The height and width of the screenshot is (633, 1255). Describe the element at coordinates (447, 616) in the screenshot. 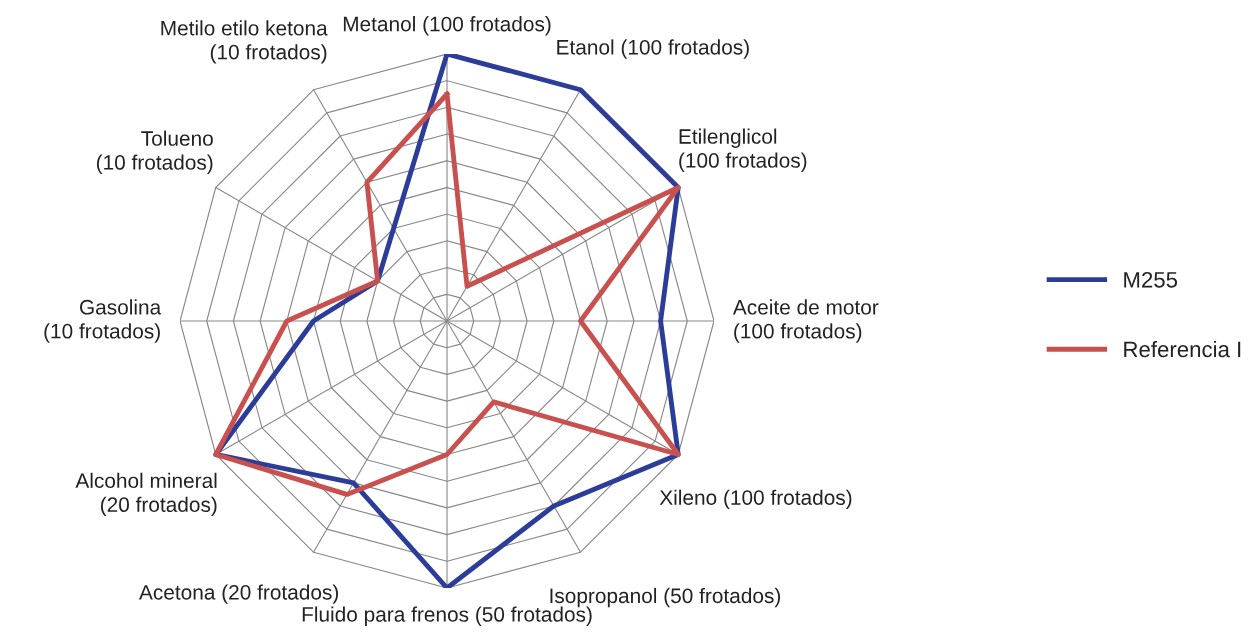

I see `spoke-label: Fluido para frenos (50 frotados)` at that location.